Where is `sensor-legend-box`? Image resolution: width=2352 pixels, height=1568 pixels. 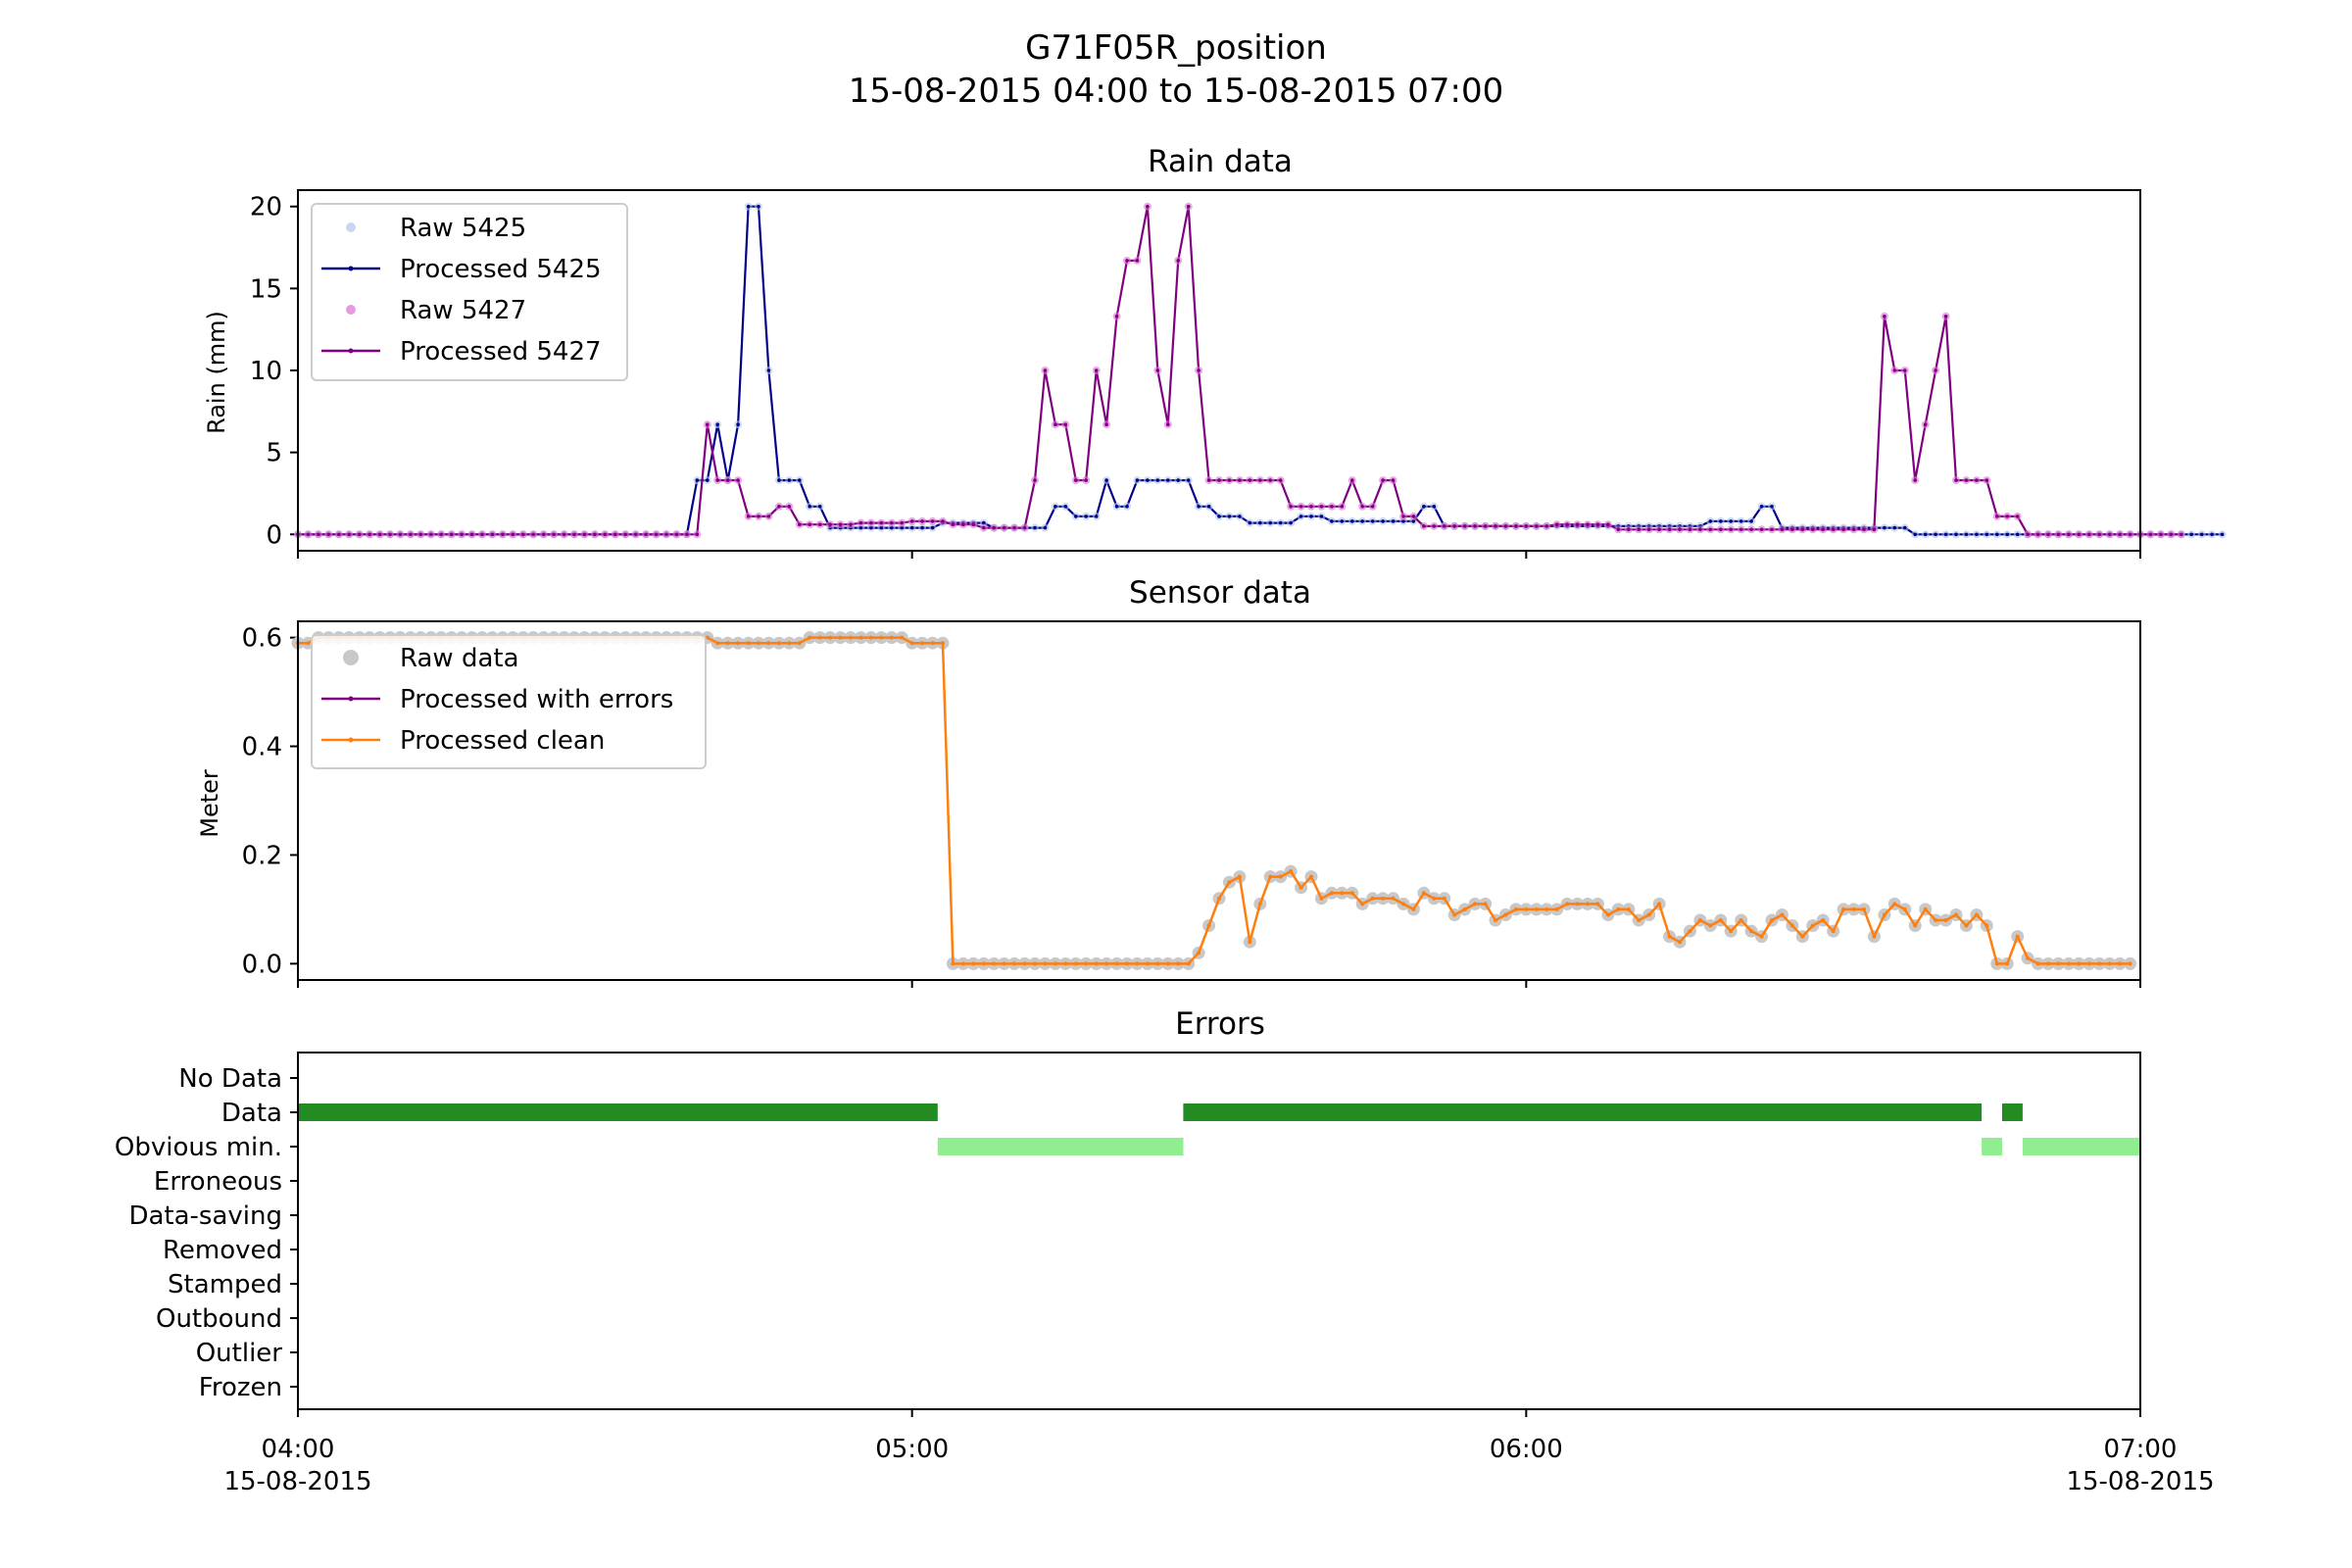 sensor-legend-box is located at coordinates (509, 701).